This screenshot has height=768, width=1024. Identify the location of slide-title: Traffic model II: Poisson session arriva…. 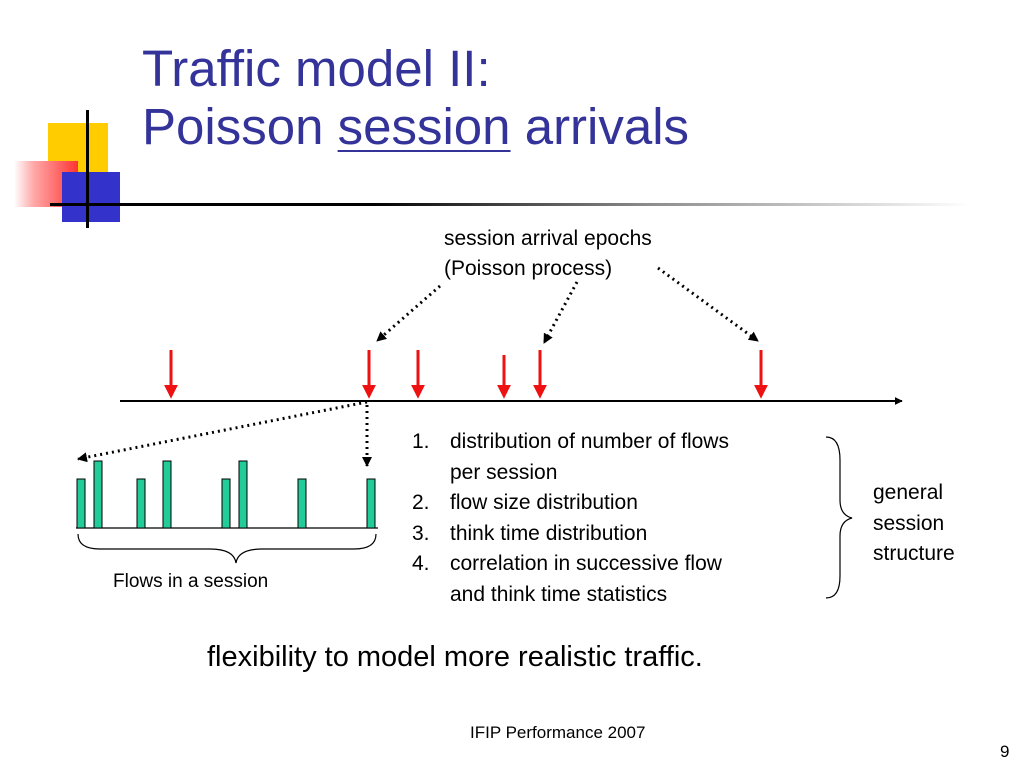
(415, 98).